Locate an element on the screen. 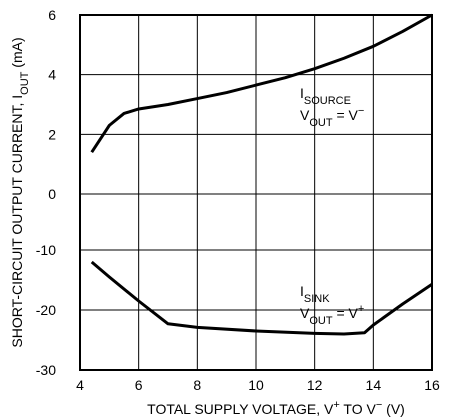 Image resolution: width=462 pixels, height=419 pixels. annotation: VOUT = V+ is located at coordinates (332, 315).